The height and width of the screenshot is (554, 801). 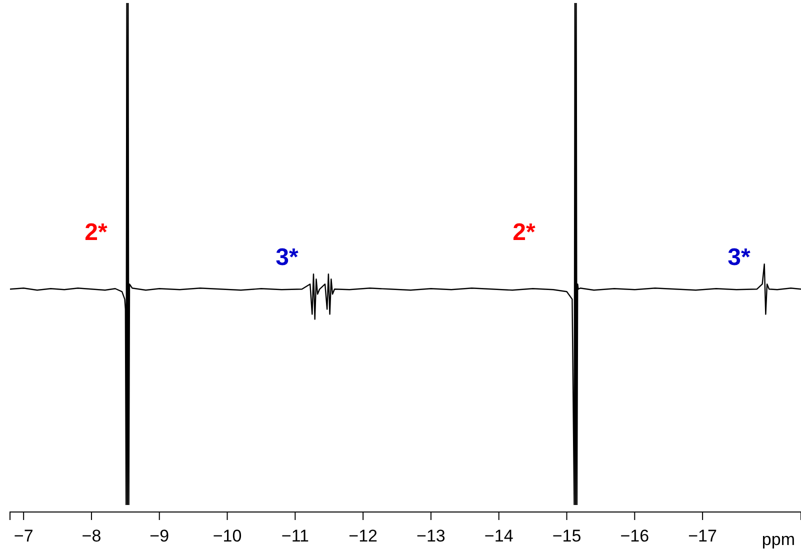 What do you see at coordinates (227, 536) in the screenshot?
I see `x-tick-label: −10` at bounding box center [227, 536].